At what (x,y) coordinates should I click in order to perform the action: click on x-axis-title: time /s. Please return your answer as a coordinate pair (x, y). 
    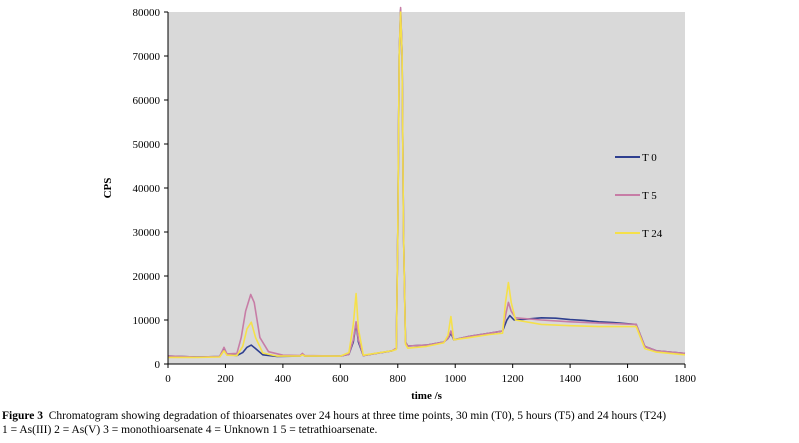
    Looking at the image, I should click on (427, 396).